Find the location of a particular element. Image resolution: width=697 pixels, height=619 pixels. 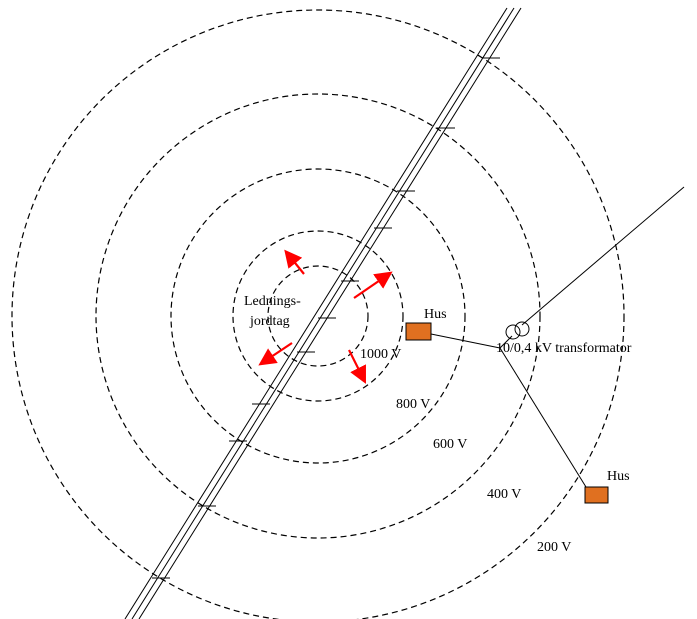

circle-800v is located at coordinates (318, 316).